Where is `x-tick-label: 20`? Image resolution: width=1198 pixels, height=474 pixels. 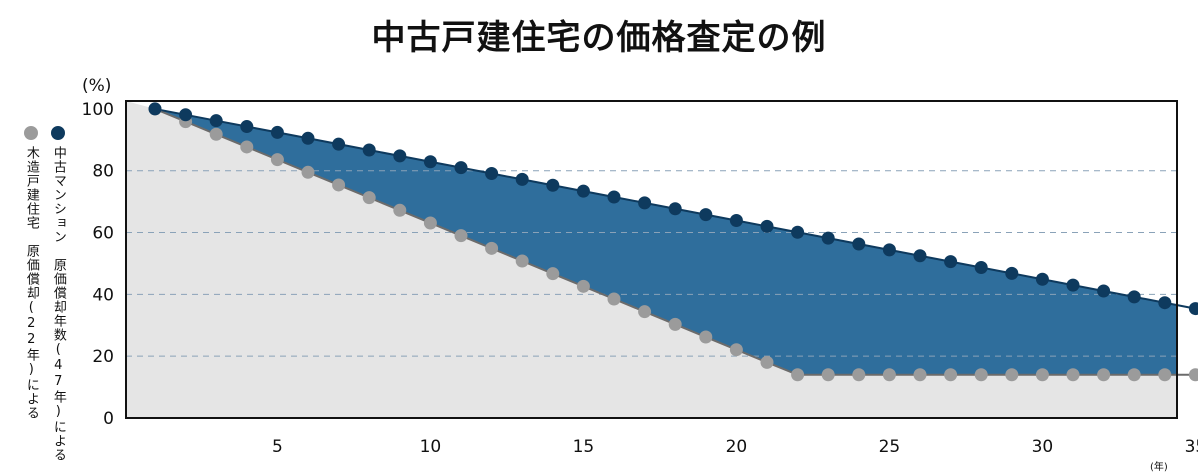
x-tick-label: 20 is located at coordinates (737, 447).